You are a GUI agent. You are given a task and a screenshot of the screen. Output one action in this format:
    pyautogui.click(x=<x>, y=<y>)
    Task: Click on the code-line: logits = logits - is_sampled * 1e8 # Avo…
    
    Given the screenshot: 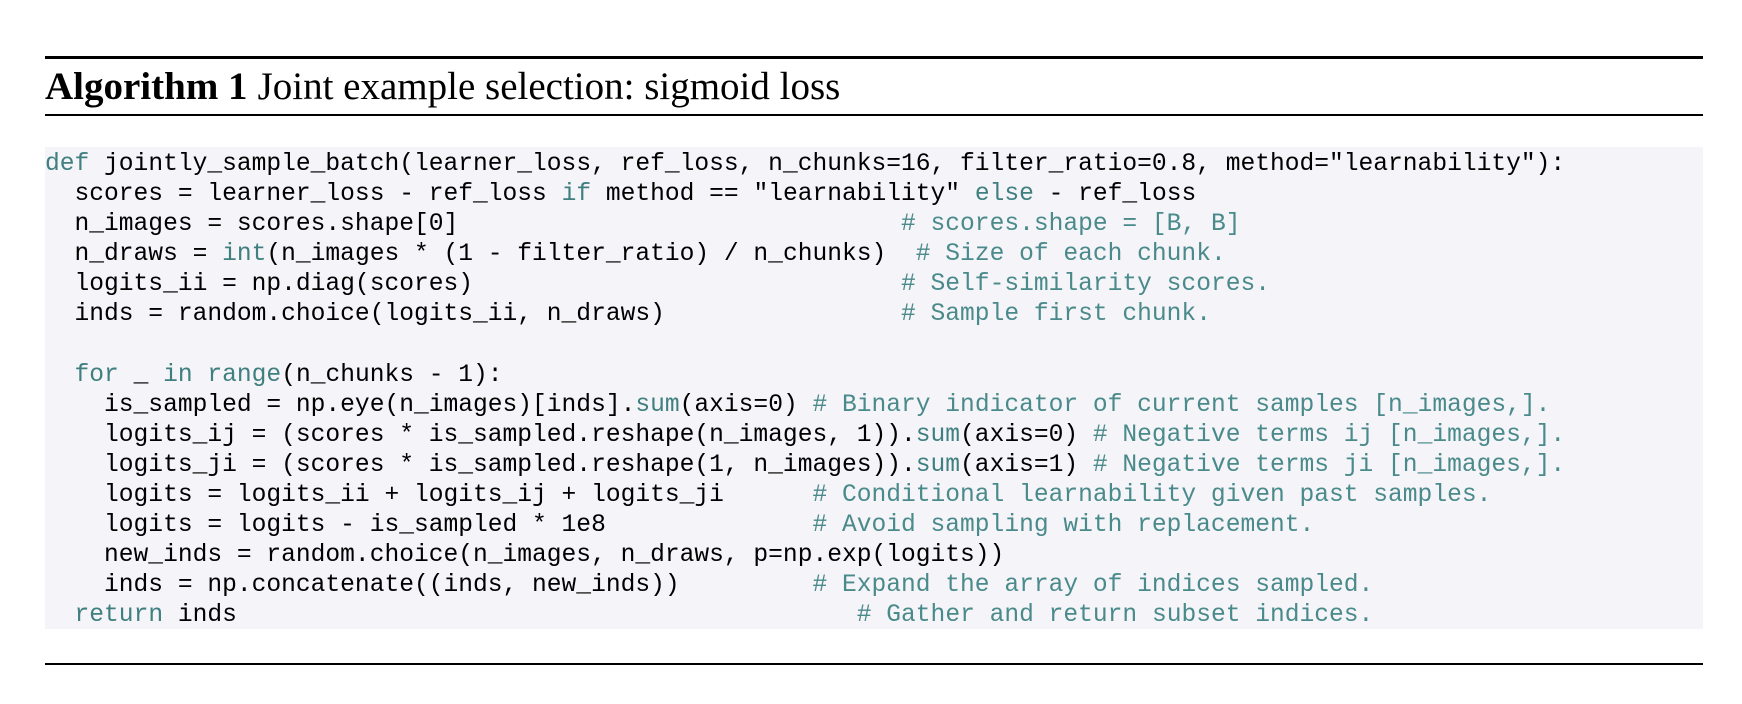 What is the action you would take?
    pyautogui.click(x=874, y=526)
    